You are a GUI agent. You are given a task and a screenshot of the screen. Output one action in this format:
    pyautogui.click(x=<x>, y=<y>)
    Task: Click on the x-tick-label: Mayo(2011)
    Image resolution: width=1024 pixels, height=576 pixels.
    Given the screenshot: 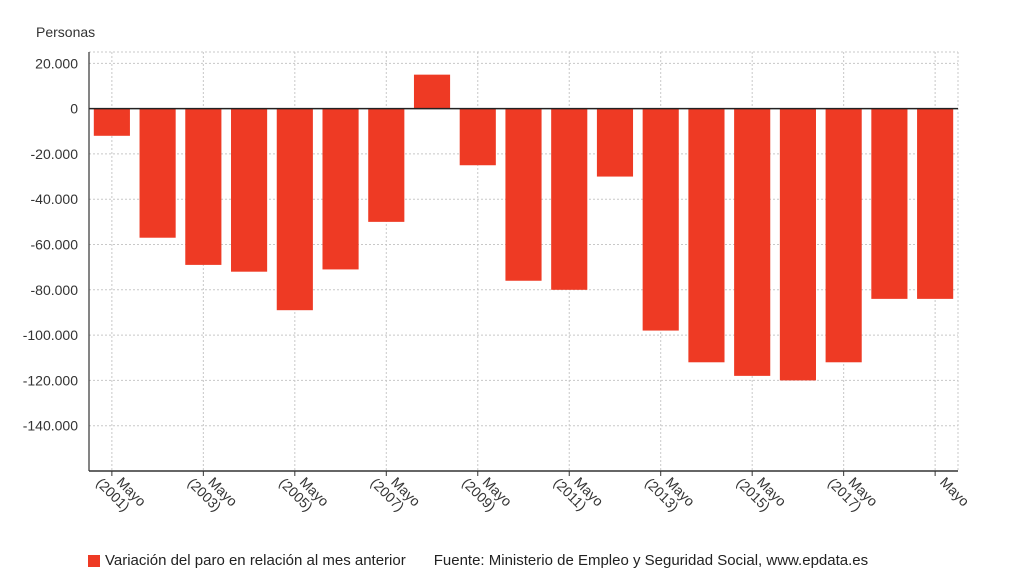 What is the action you would take?
    pyautogui.click(x=579, y=494)
    